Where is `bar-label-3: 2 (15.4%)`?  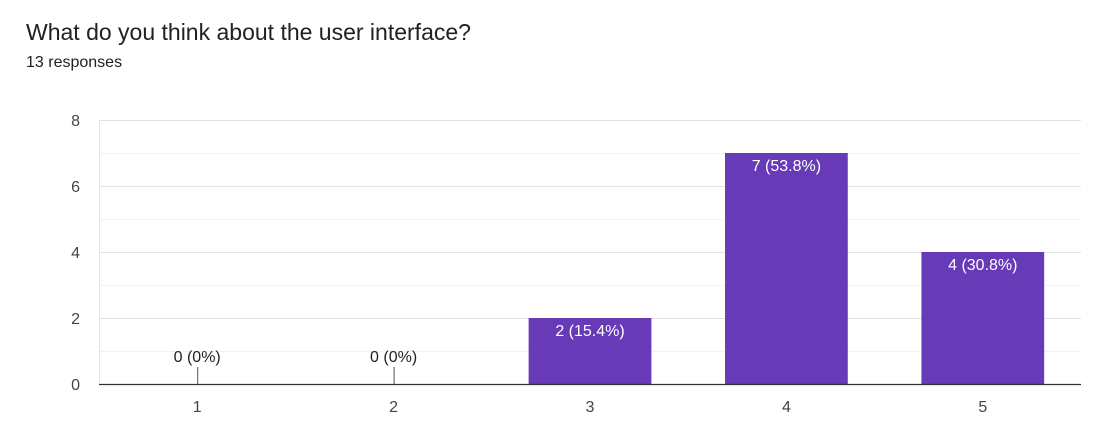
bar-label-3: 2 (15.4%) is located at coordinates (589, 331).